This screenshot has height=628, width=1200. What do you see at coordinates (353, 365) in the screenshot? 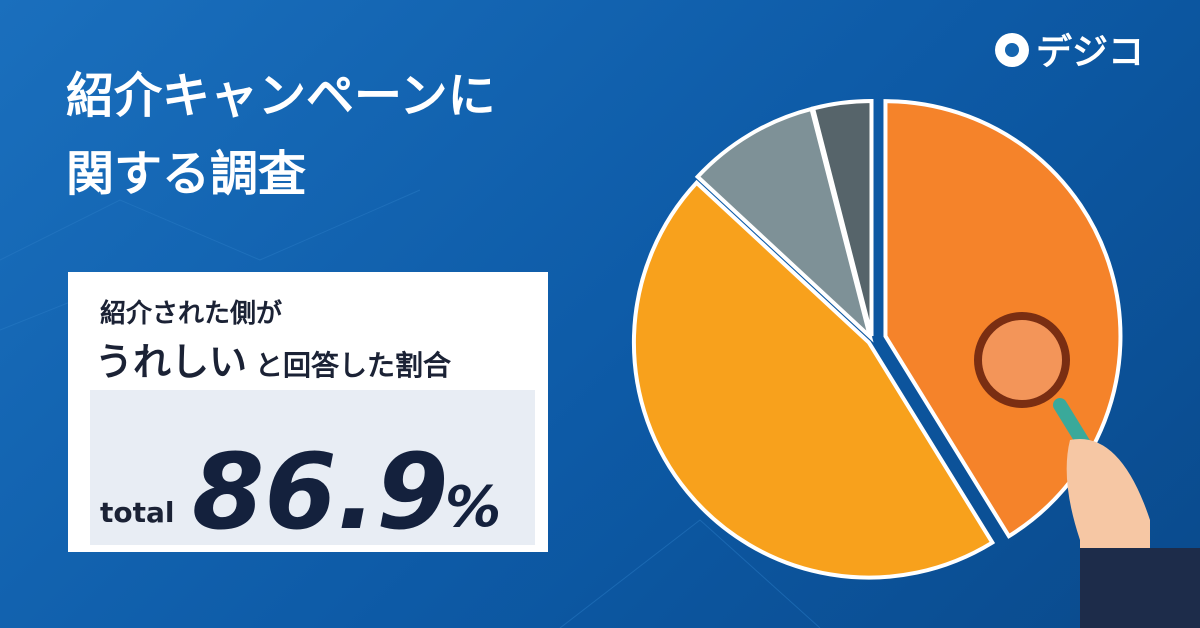
I see `box-line: と回答した割合` at bounding box center [353, 365].